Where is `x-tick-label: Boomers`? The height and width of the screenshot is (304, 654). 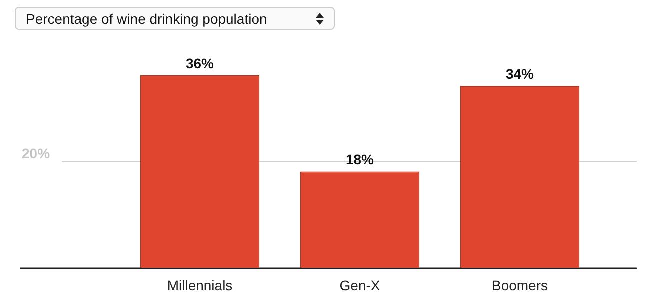 x-tick-label: Boomers is located at coordinates (520, 285).